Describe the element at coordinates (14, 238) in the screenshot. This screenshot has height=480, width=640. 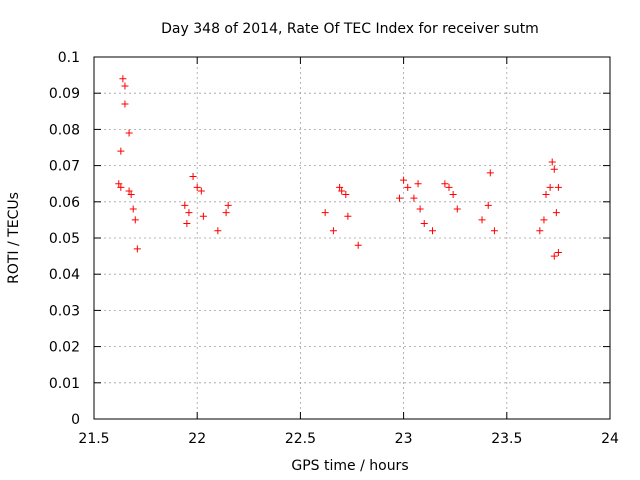
I see `y-axis-label: ROTI / TECUs` at that location.